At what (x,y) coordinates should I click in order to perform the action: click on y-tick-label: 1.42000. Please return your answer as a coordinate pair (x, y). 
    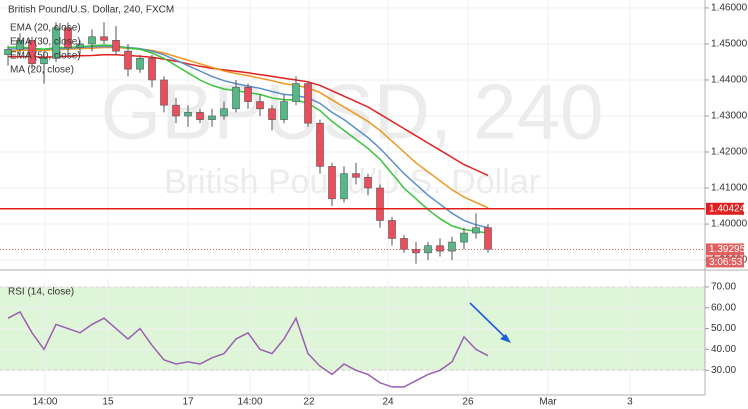
    Looking at the image, I should click on (729, 152).